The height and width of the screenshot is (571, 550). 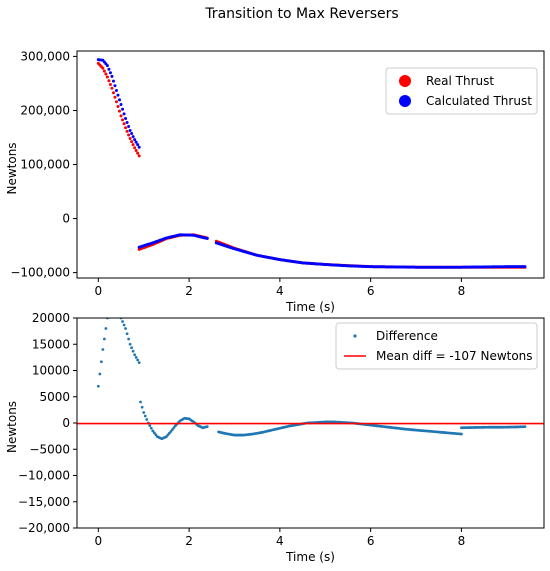 What do you see at coordinates (454, 356) in the screenshot?
I see `legend-label: Mean diff = -107 Newtons` at bounding box center [454, 356].